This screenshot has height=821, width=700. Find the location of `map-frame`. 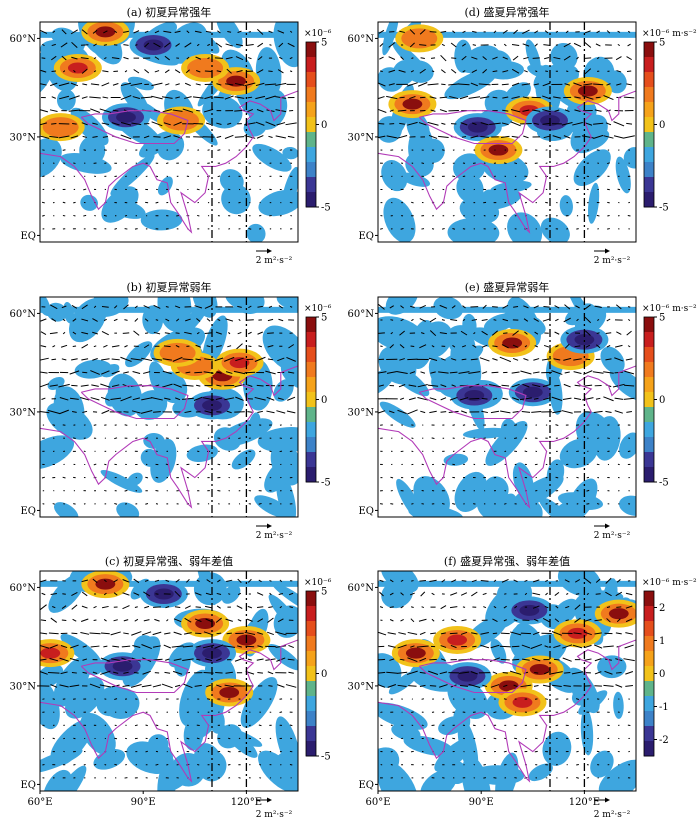

map-frame is located at coordinates (169, 407).